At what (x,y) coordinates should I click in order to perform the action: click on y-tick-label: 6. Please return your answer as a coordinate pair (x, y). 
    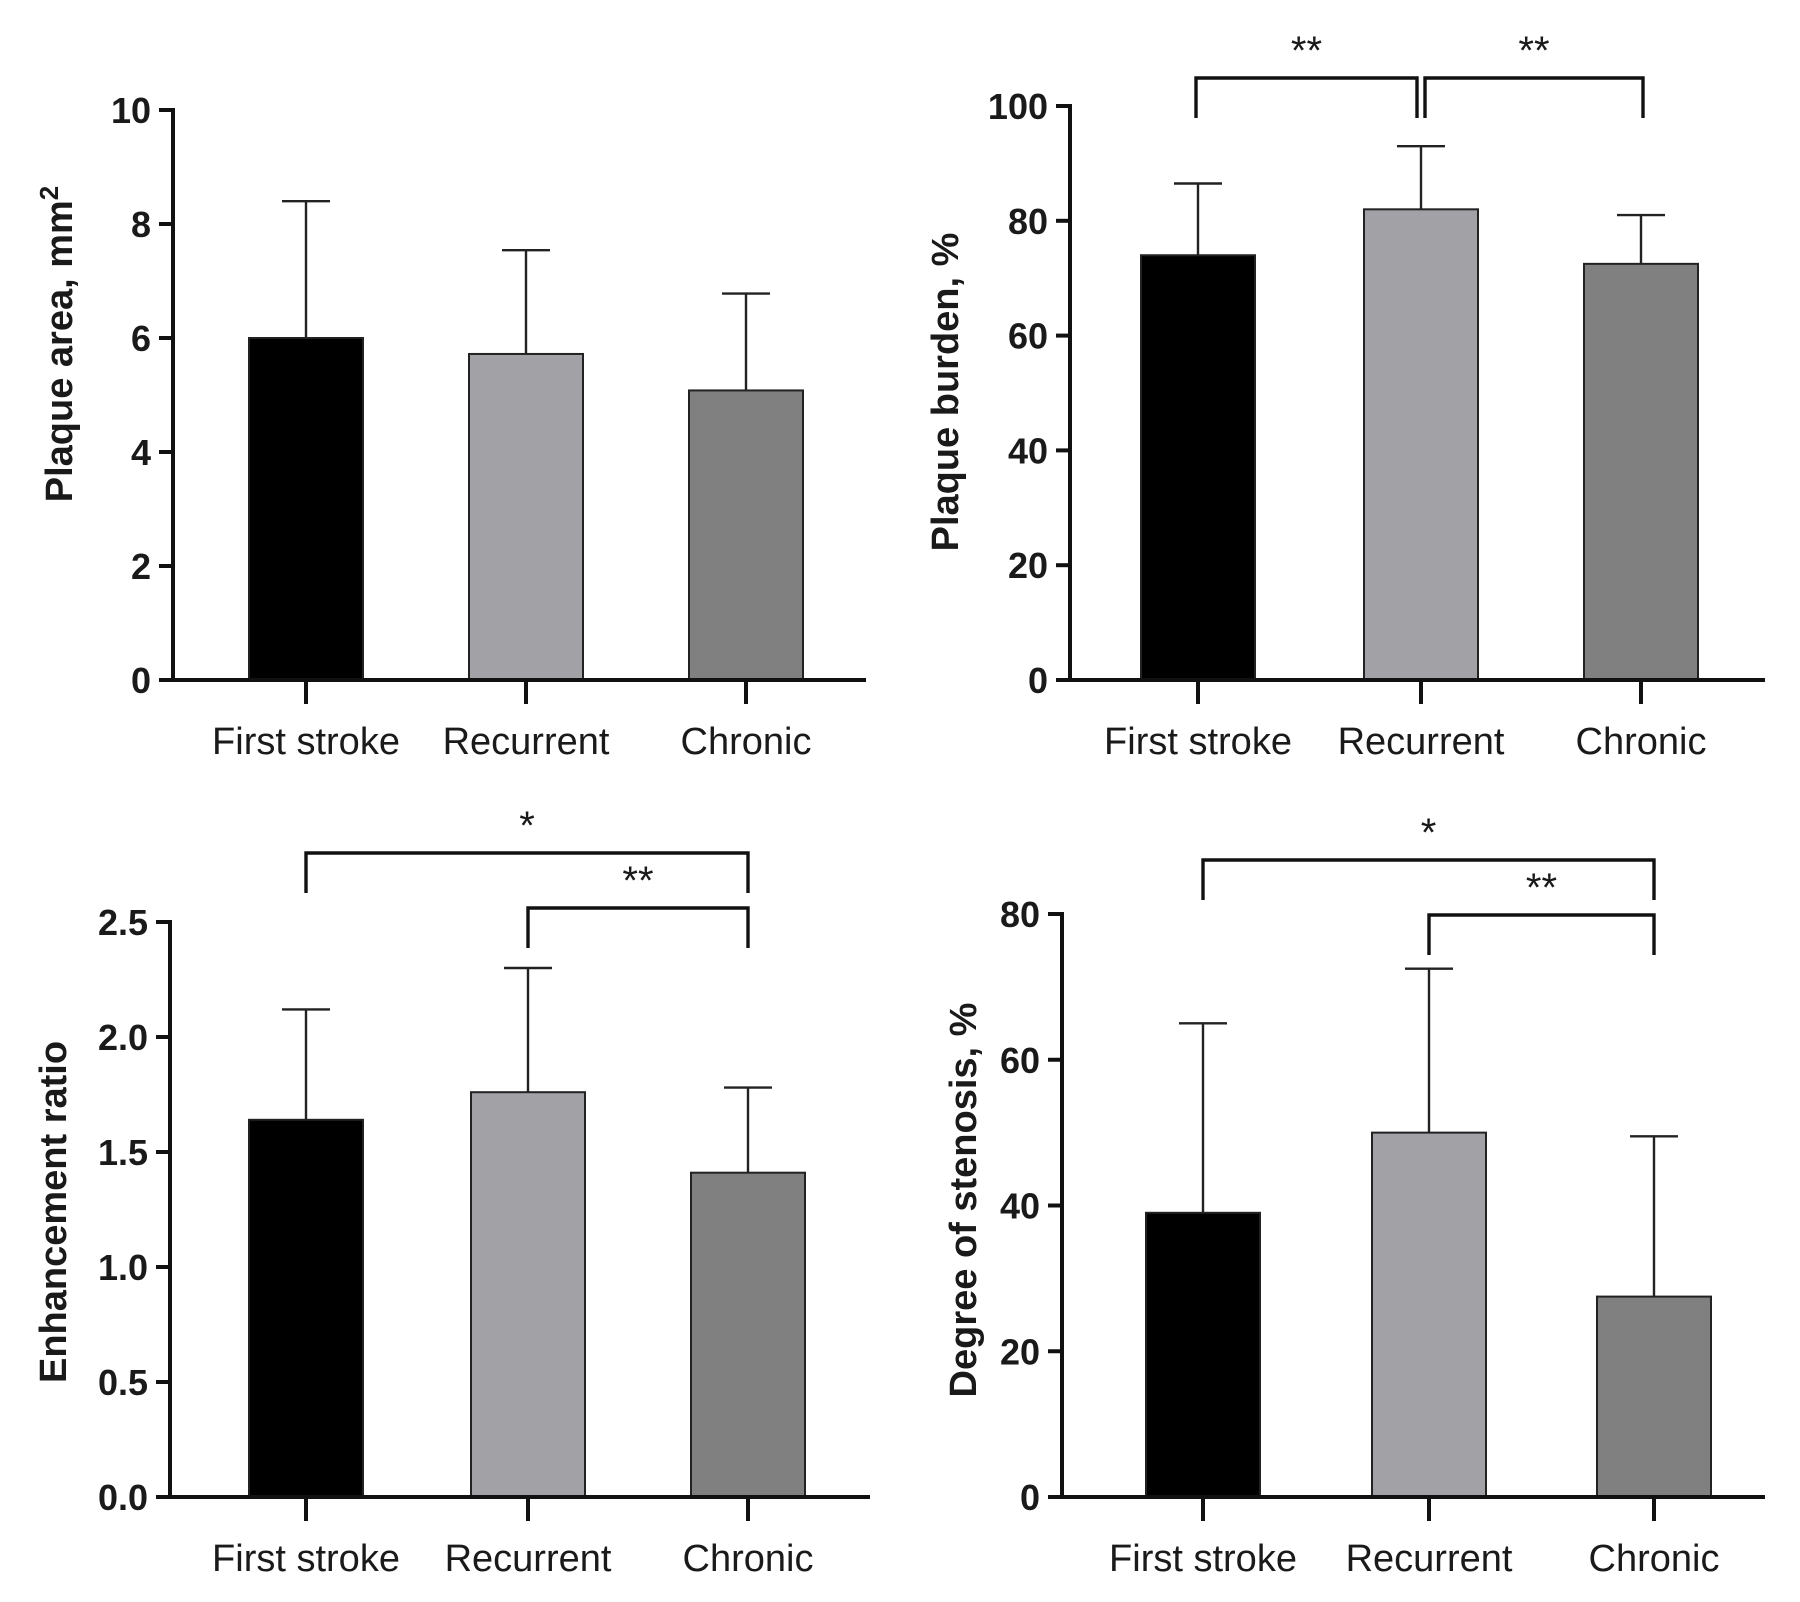
    Looking at the image, I should click on (141, 338).